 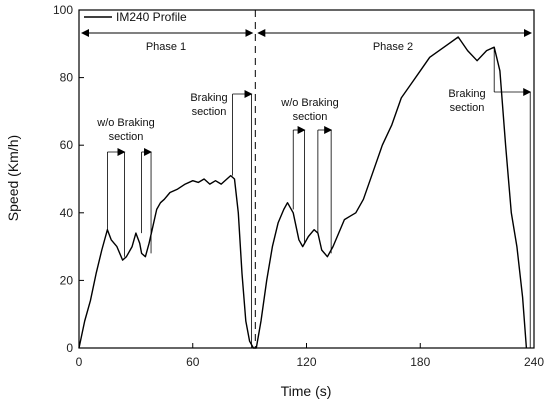 What do you see at coordinates (420, 362) in the screenshot?
I see `x-tick-label-180: 180` at bounding box center [420, 362].